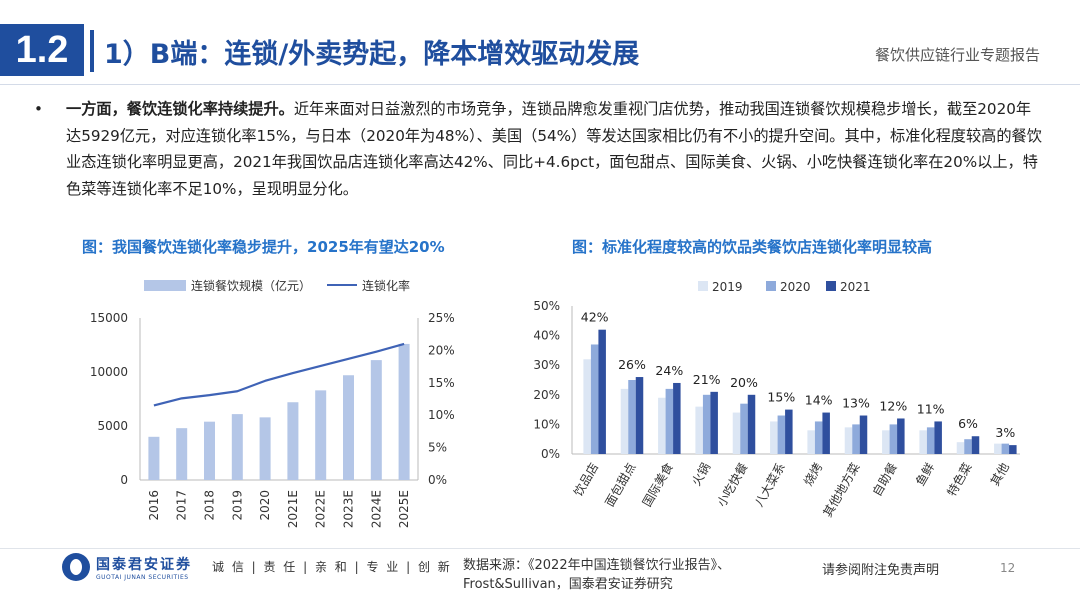  What do you see at coordinates (251, 285) in the screenshot?
I see `legend-label-scale: 连锁餐饮规模（亿元）` at bounding box center [251, 285].